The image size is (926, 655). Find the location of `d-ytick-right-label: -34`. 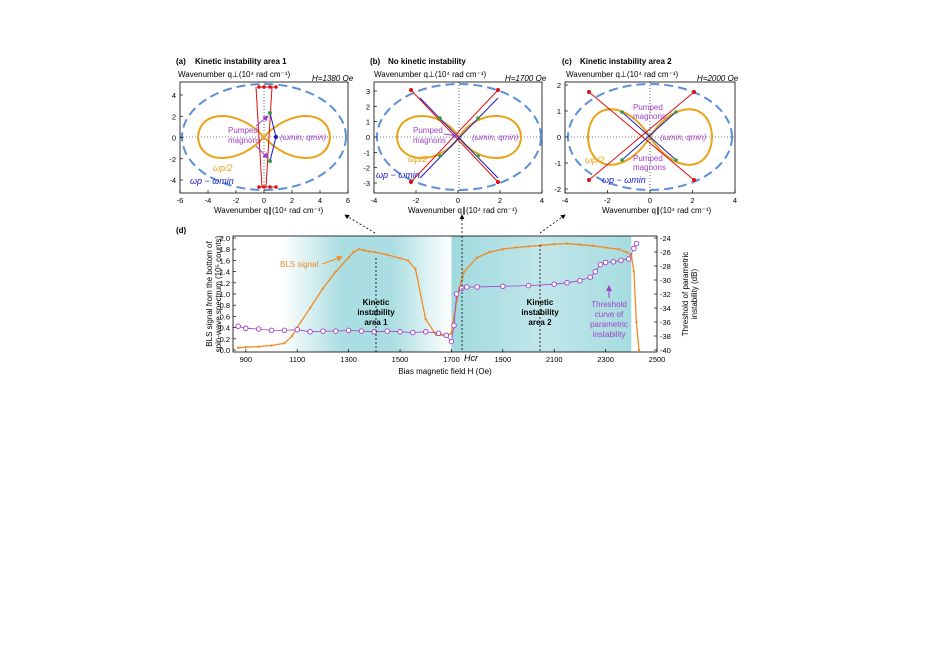

d-ytick-right-label: -34 is located at coordinates (665, 308).